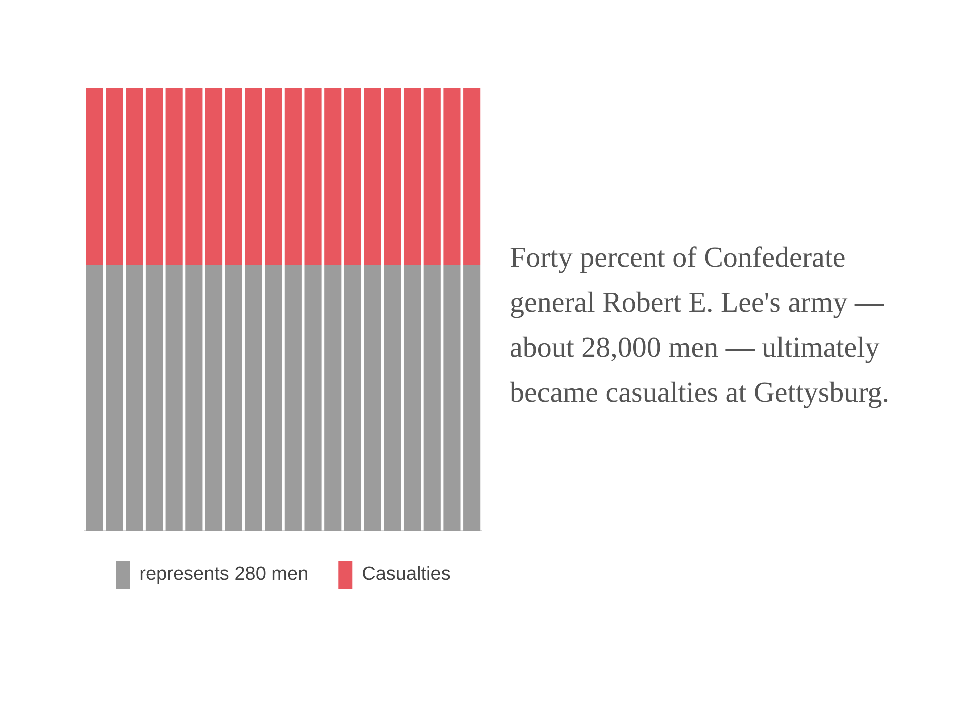 The image size is (960, 720). What do you see at coordinates (406, 575) in the screenshot?
I see `legend-label: Casualties` at bounding box center [406, 575].